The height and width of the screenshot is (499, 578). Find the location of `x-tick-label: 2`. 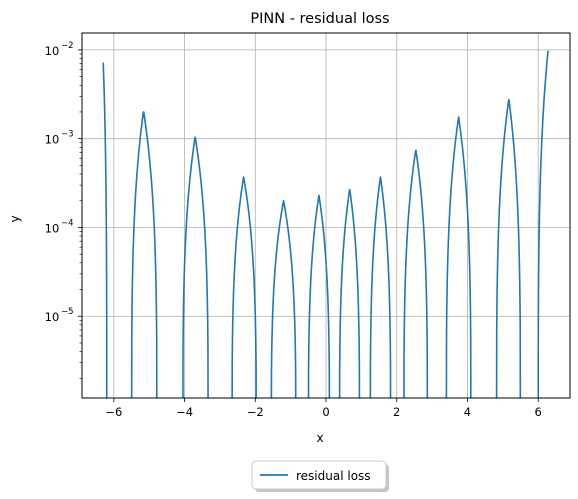

x-tick-label: 2 is located at coordinates (396, 412).